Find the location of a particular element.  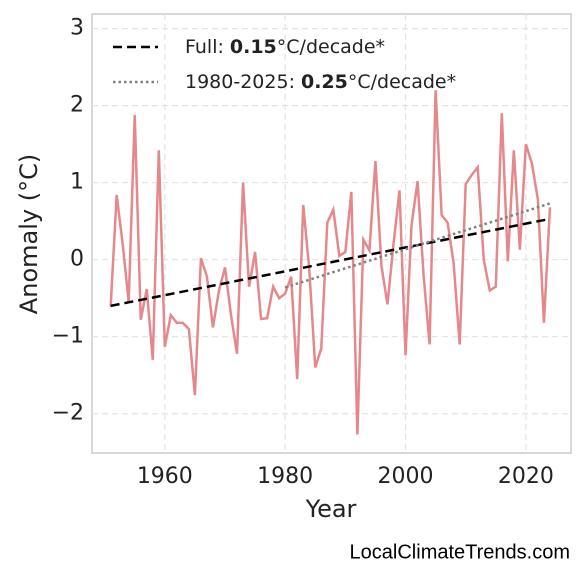

x-tick-label: 2000 is located at coordinates (406, 476).